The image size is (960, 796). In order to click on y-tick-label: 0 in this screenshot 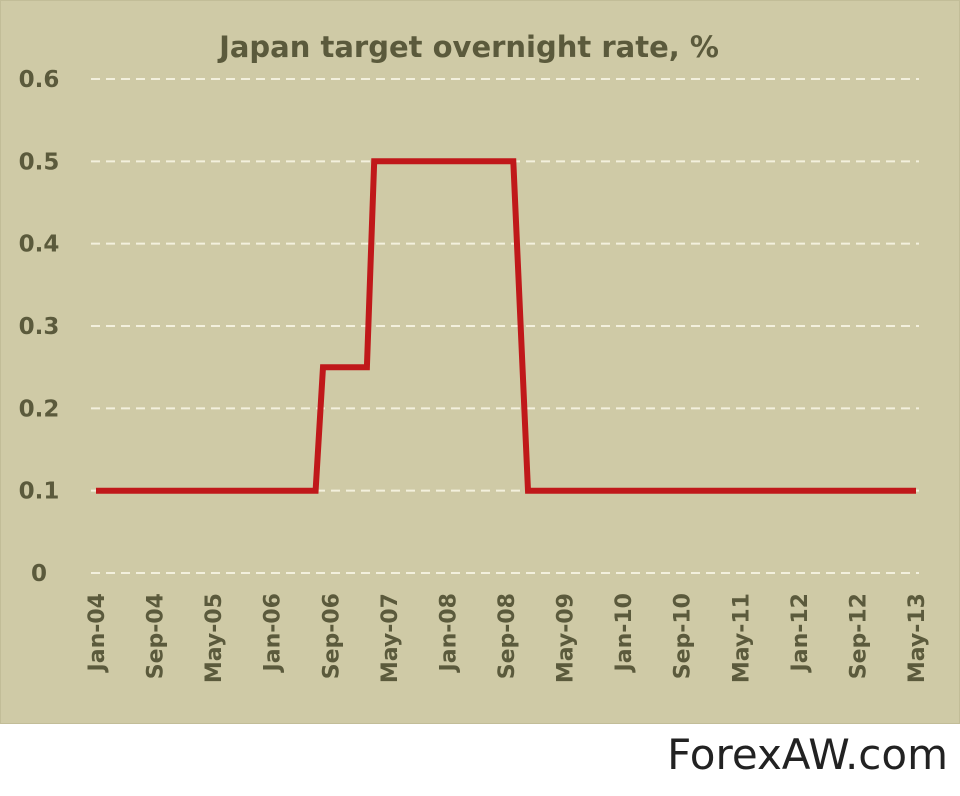, I will do `click(39, 574)`.